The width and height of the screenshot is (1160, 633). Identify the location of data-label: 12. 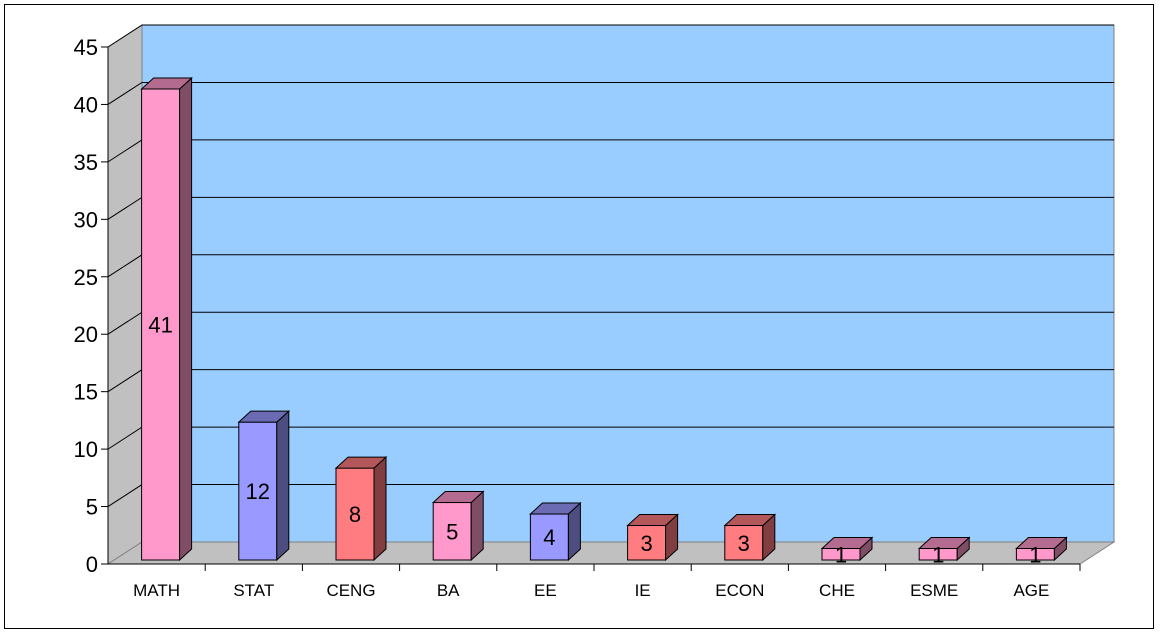
(258, 491).